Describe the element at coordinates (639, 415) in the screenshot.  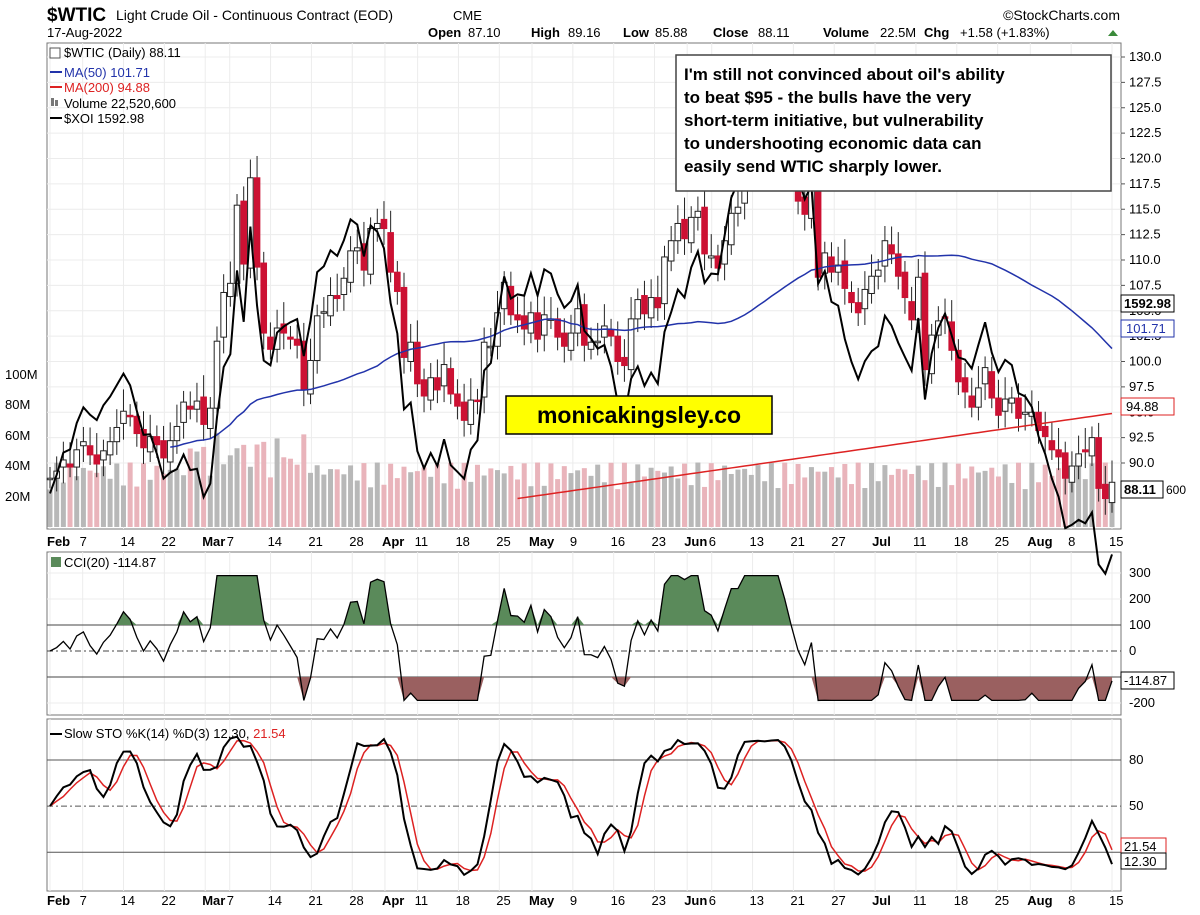
I see `watermark: monicakingsley.co` at that location.